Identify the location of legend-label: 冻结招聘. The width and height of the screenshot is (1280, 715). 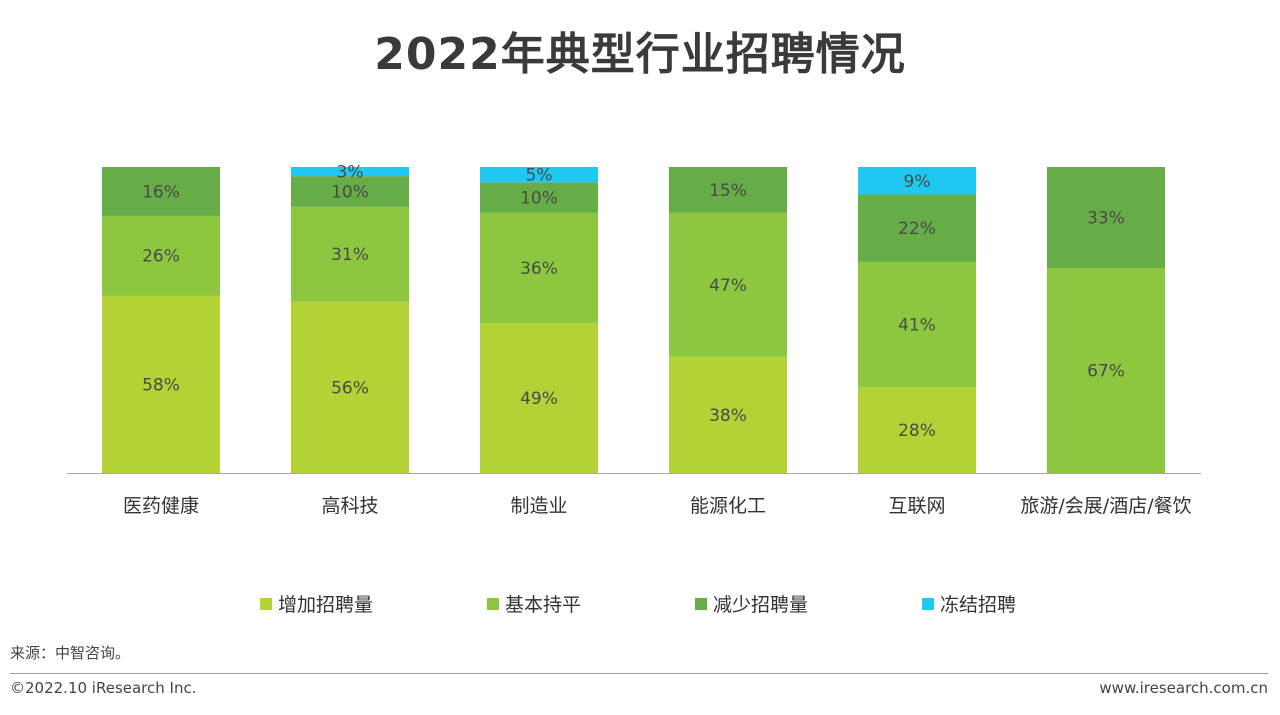
(978, 605).